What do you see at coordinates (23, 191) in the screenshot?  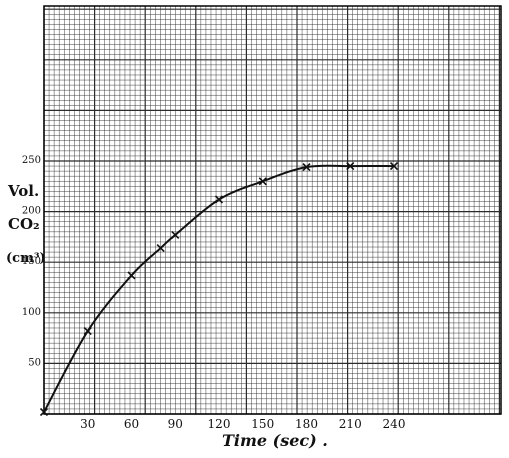 I see `y-axis-label-vol: Vol.` at bounding box center [23, 191].